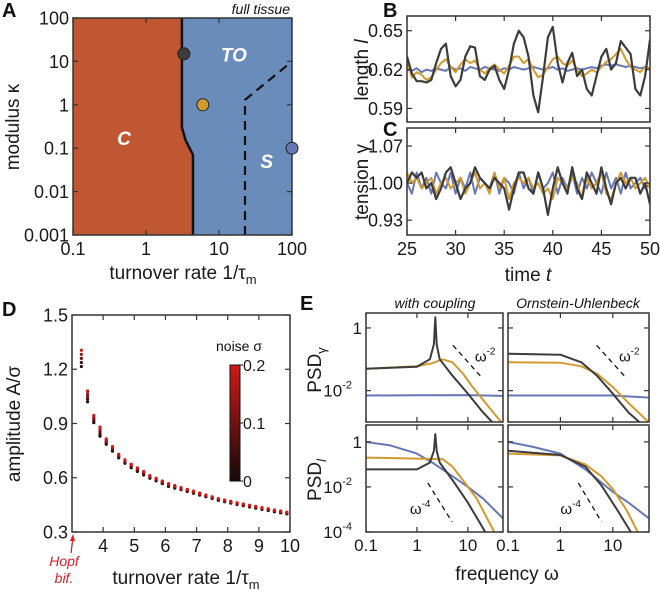  I want to click on panel-e-l-ou-series-dark, so click(570, 490).